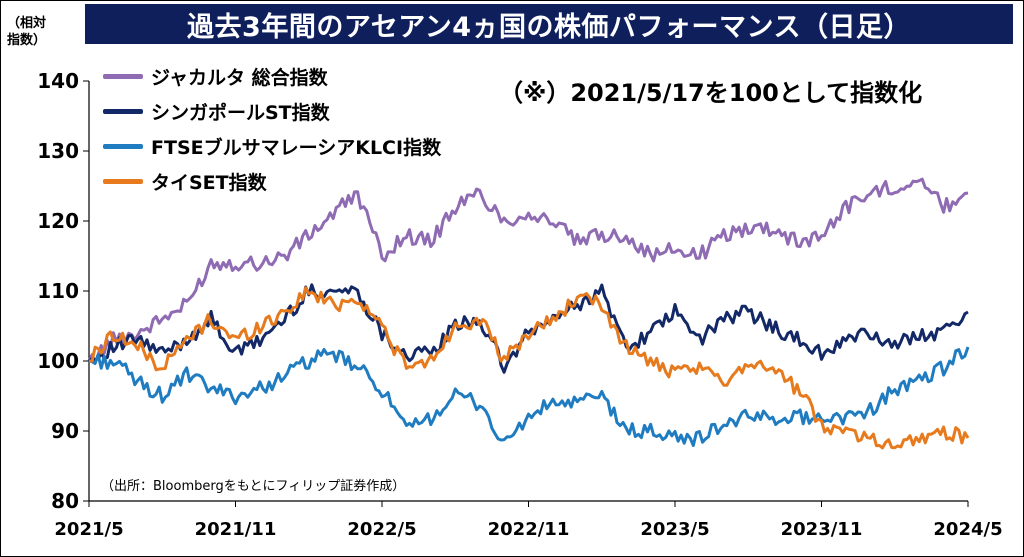 The image size is (1024, 557). Describe the element at coordinates (65, 431) in the screenshot. I see `y-tick-label: 90` at that location.